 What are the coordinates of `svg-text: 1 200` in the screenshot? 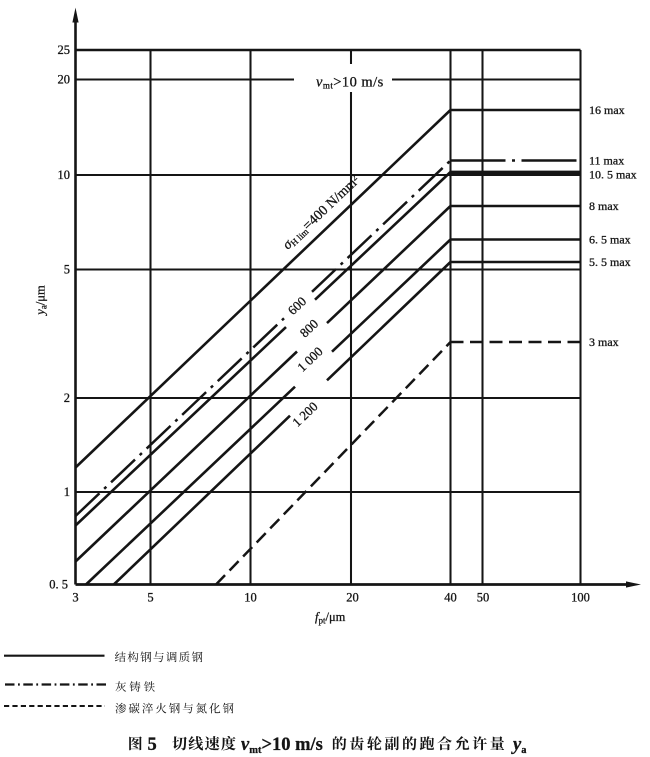 It's located at (305, 414).